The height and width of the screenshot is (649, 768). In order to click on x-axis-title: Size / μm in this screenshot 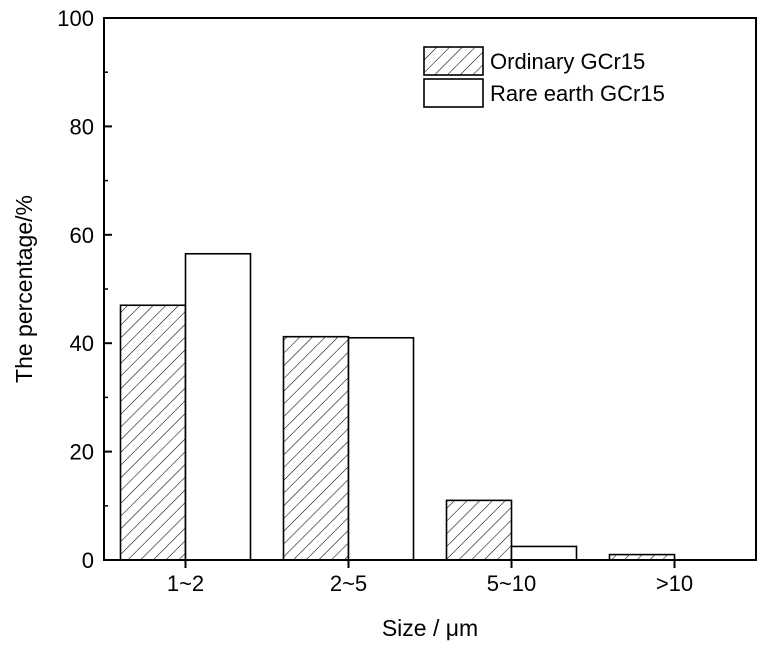, I will do `click(430, 628)`.